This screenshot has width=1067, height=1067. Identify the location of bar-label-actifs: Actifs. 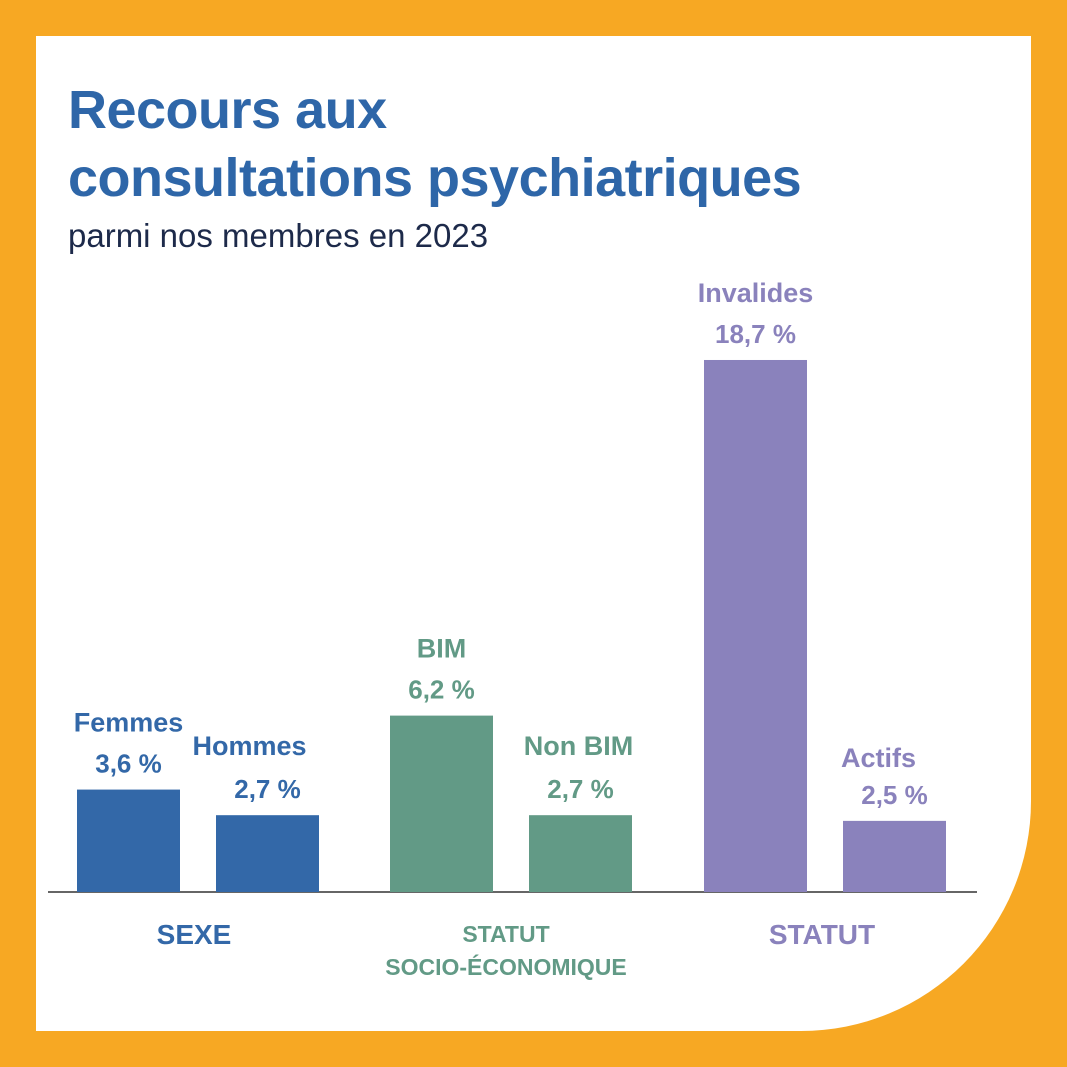
(878, 758).